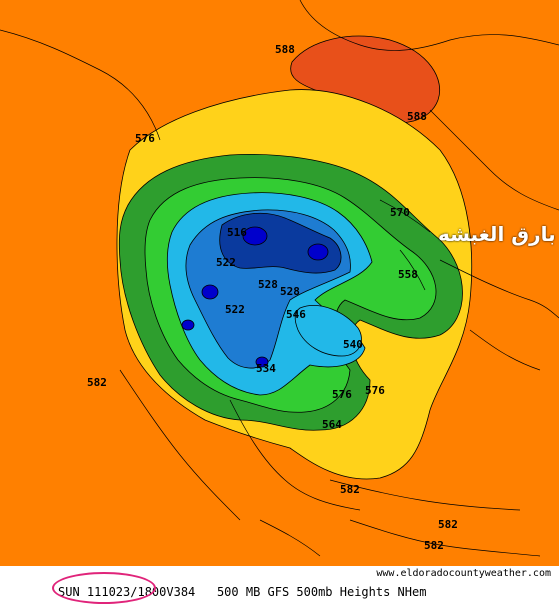  I want to click on contour-label: 564, so click(332, 424).